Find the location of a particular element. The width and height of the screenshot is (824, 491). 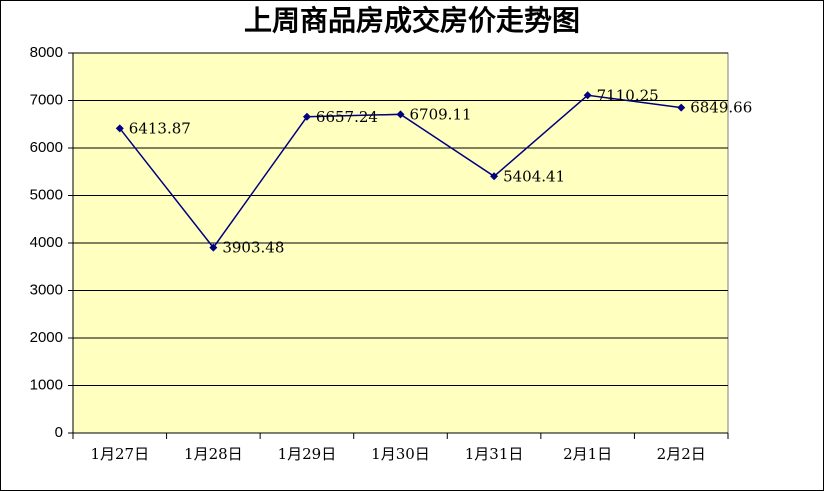

y-tick-label: 7000 is located at coordinates (46, 99).